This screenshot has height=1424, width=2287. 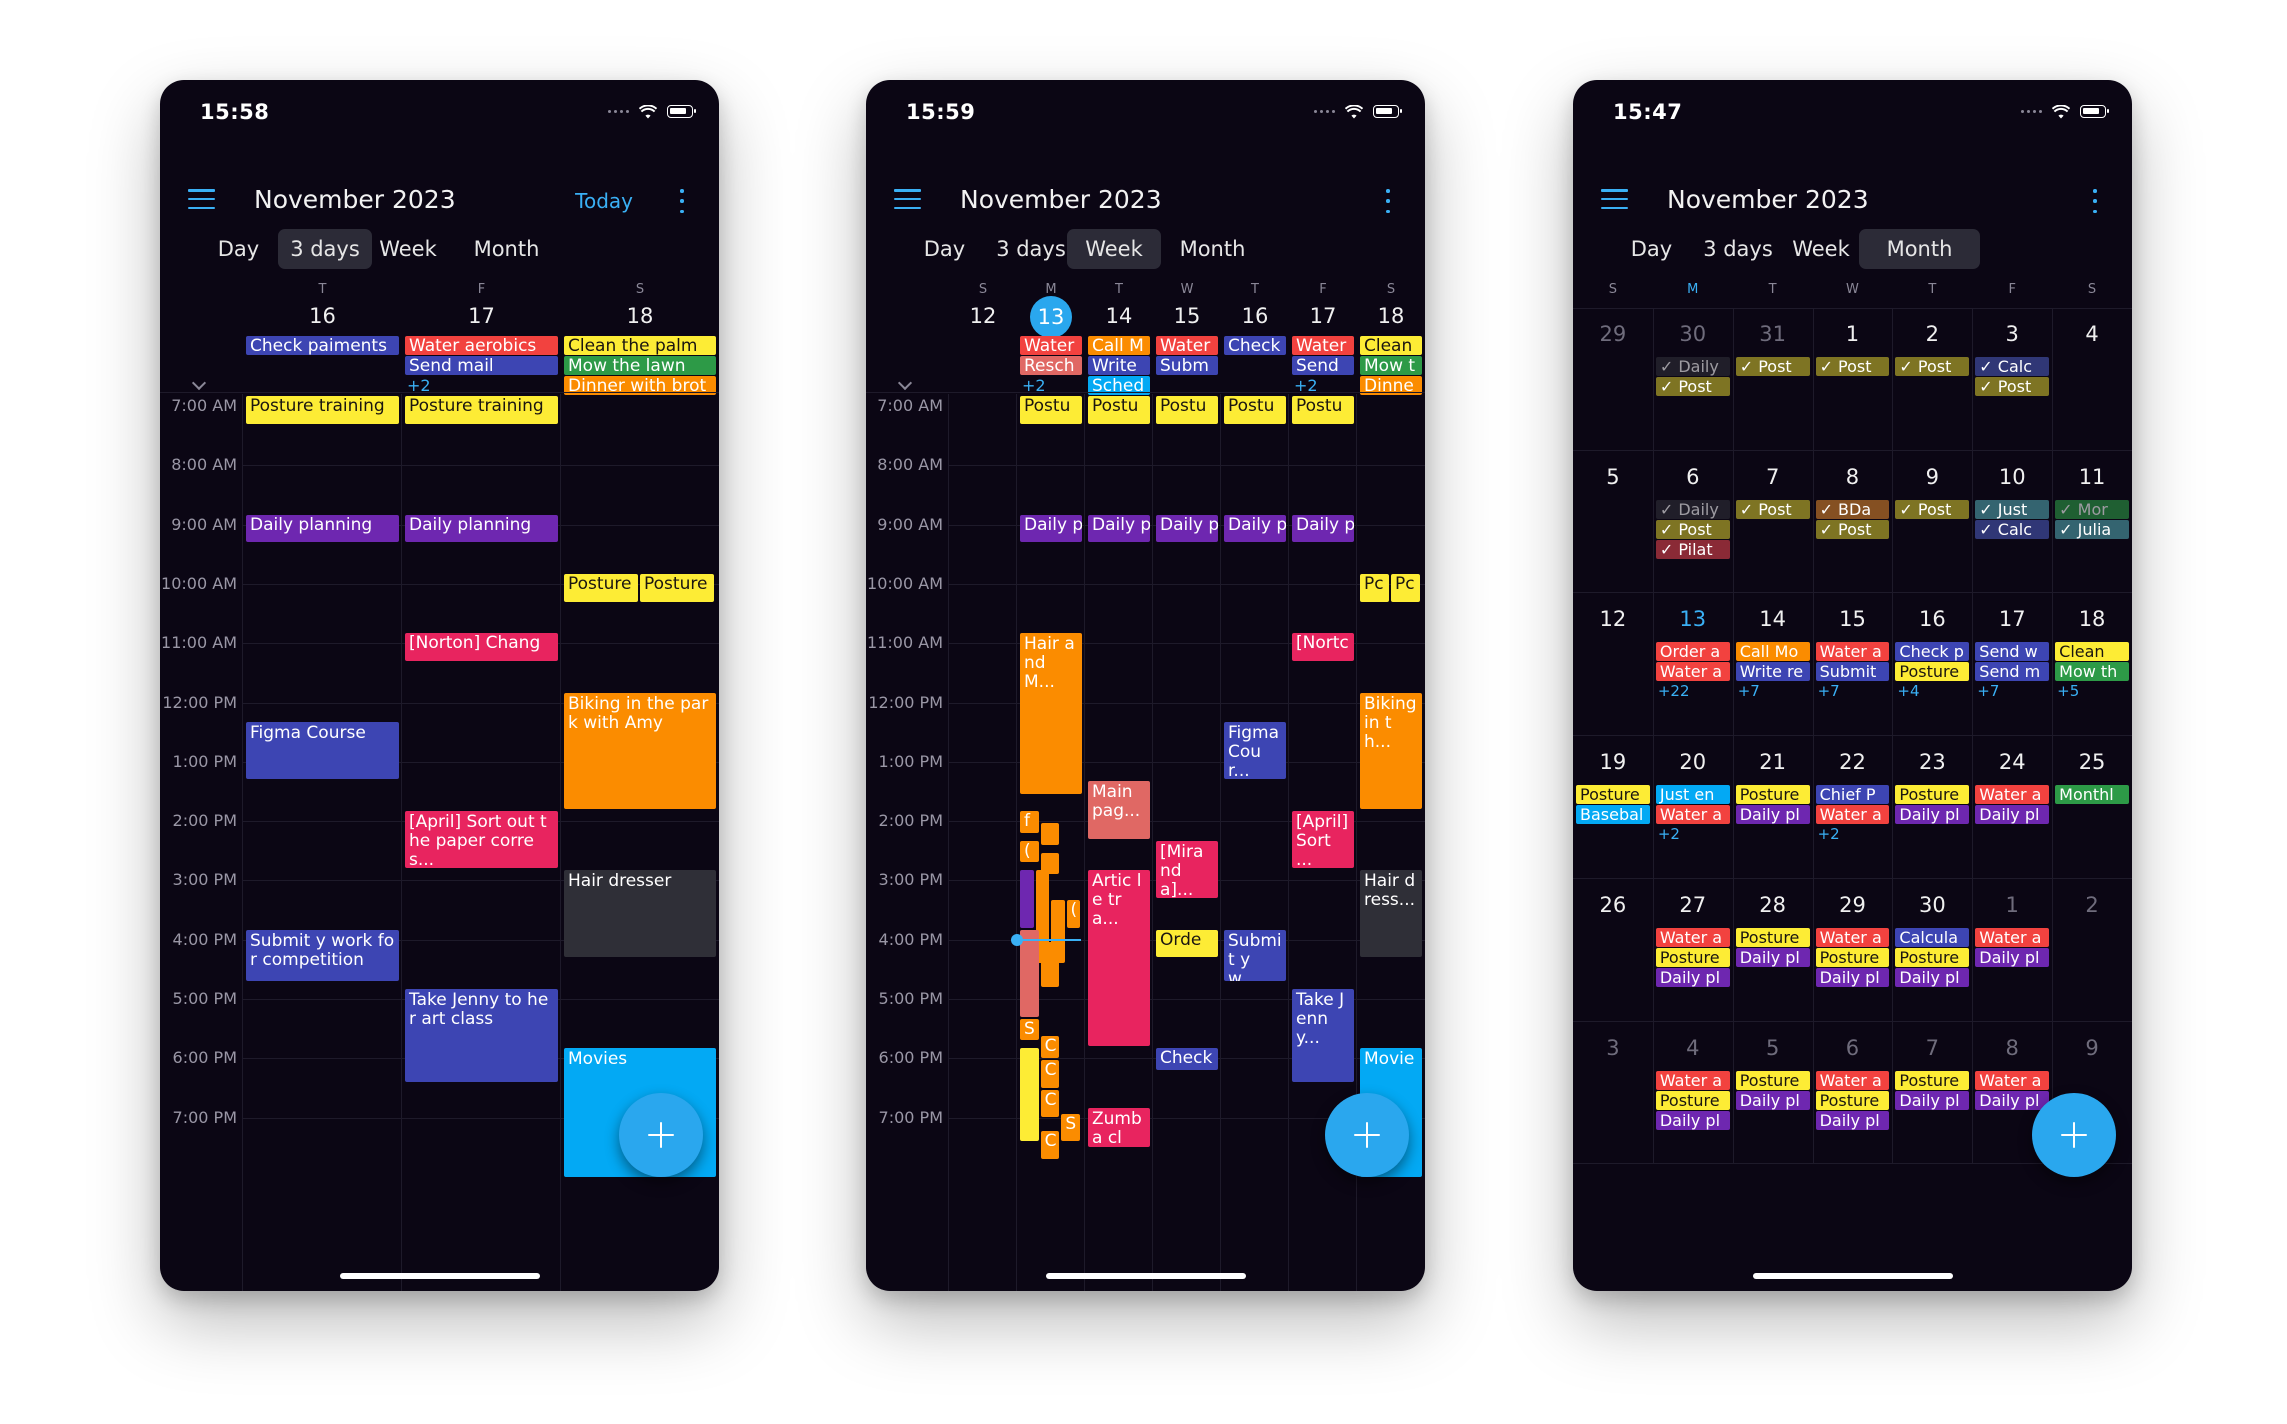 What do you see at coordinates (1323, 647) in the screenshot?
I see `timed-event: [Nortc` at bounding box center [1323, 647].